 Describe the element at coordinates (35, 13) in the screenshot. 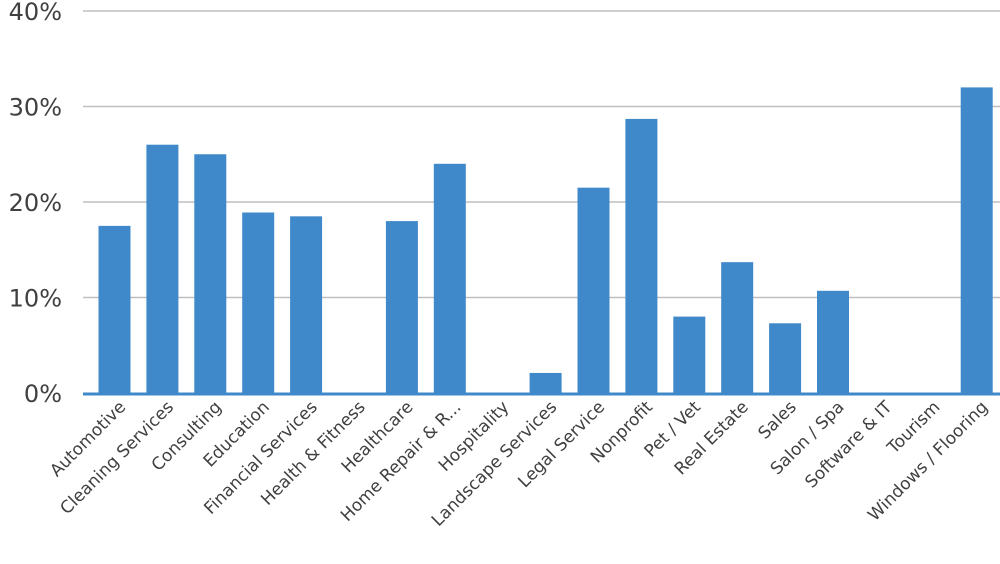

I see `y-tick-label: 40%` at that location.